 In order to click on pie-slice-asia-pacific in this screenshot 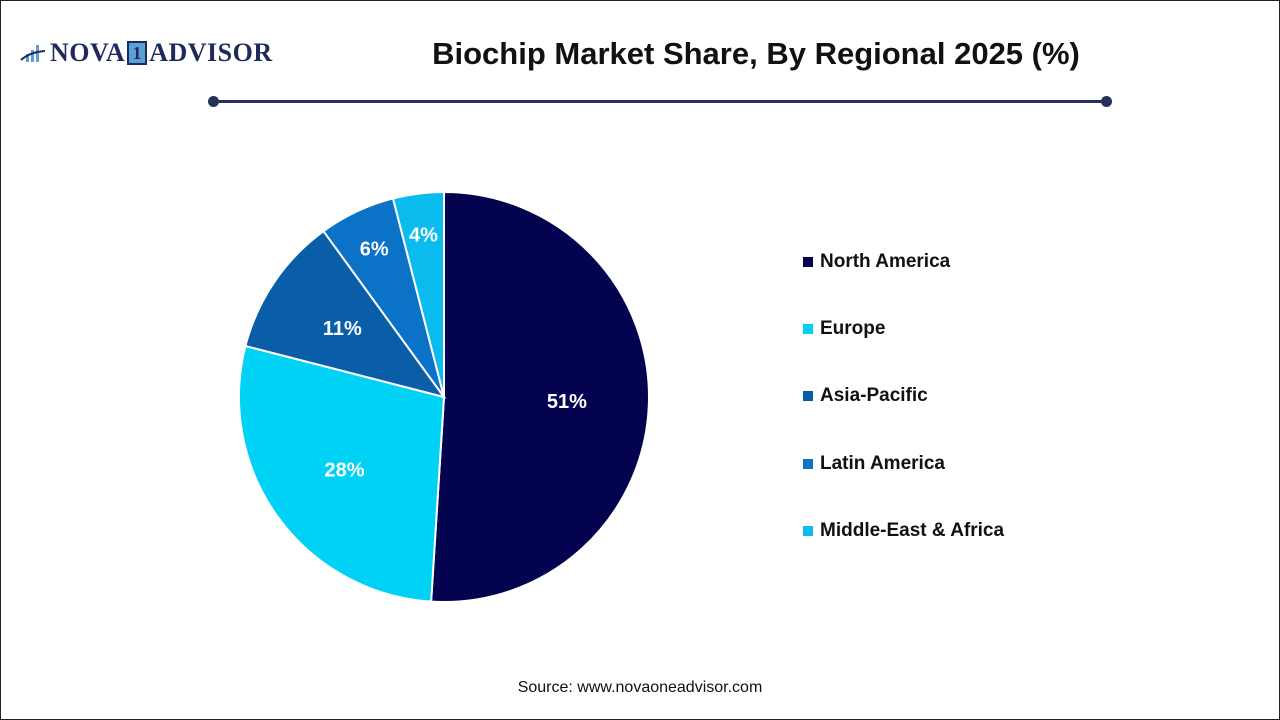, I will do `click(345, 314)`.